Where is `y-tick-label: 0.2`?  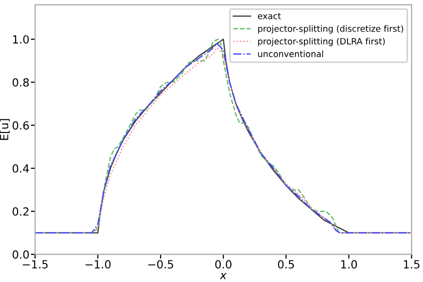
y-tick-label: 0.2 is located at coordinates (20, 211).